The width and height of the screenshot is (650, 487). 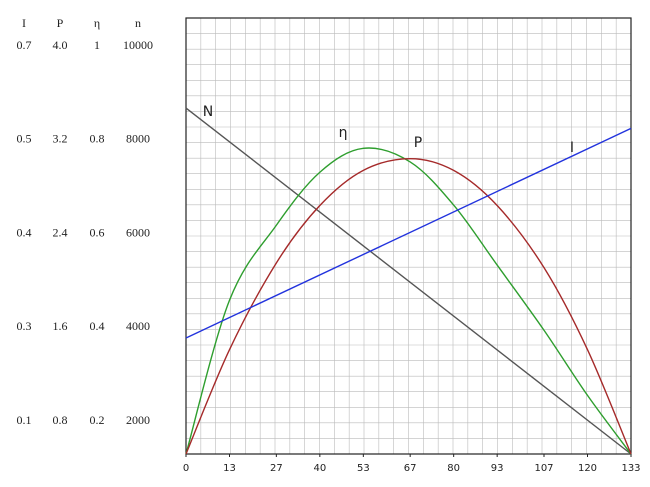 I want to click on y-tick-label: 0.6, so click(x=97, y=232).